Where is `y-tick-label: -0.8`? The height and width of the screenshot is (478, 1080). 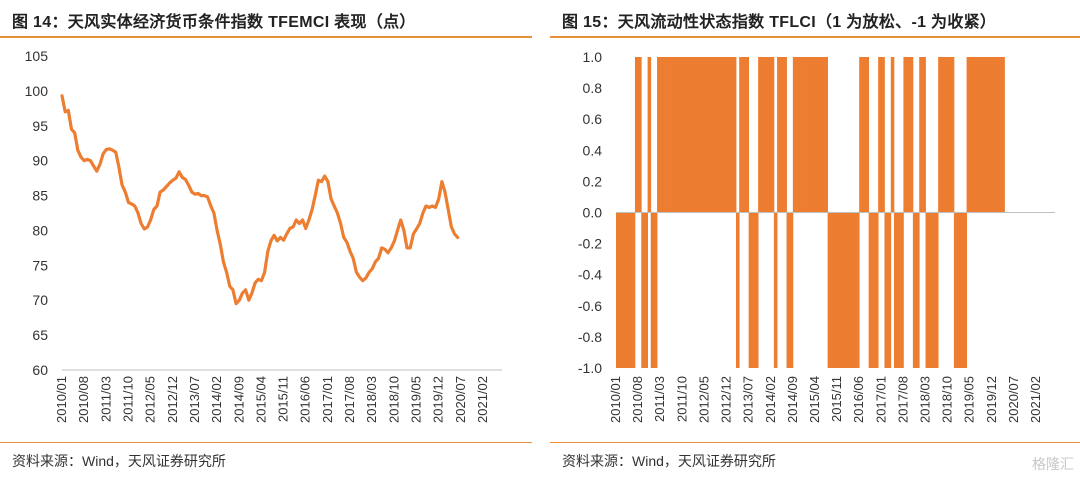 y-tick-label: -0.8 is located at coordinates (590, 337).